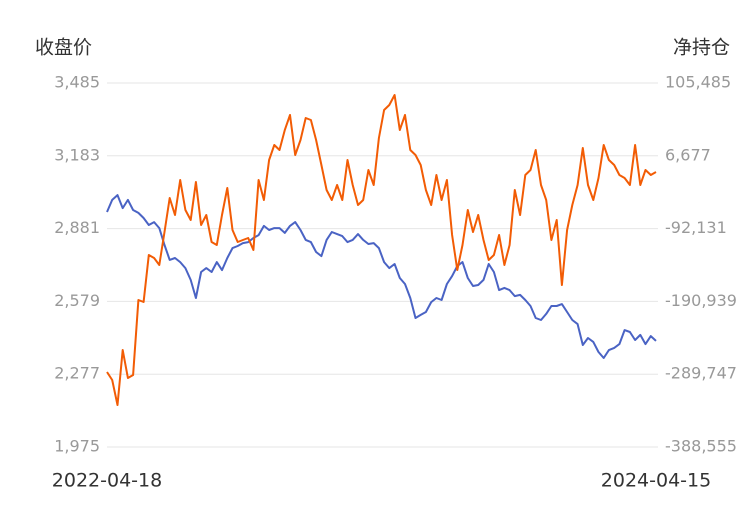 Image resolution: width=750 pixels, height=510 pixels. What do you see at coordinates (77, 227) in the screenshot?
I see `y-tick-label: 2,881` at bounding box center [77, 227].